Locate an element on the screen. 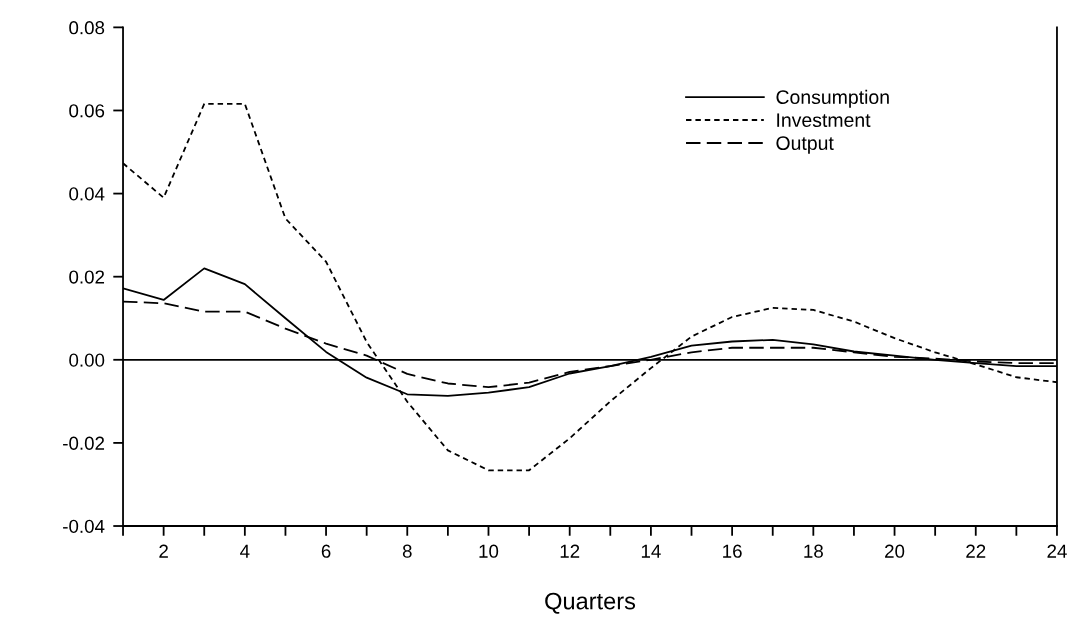 The width and height of the screenshot is (1067, 632). y-tick-label: -0.04 is located at coordinates (84, 526).